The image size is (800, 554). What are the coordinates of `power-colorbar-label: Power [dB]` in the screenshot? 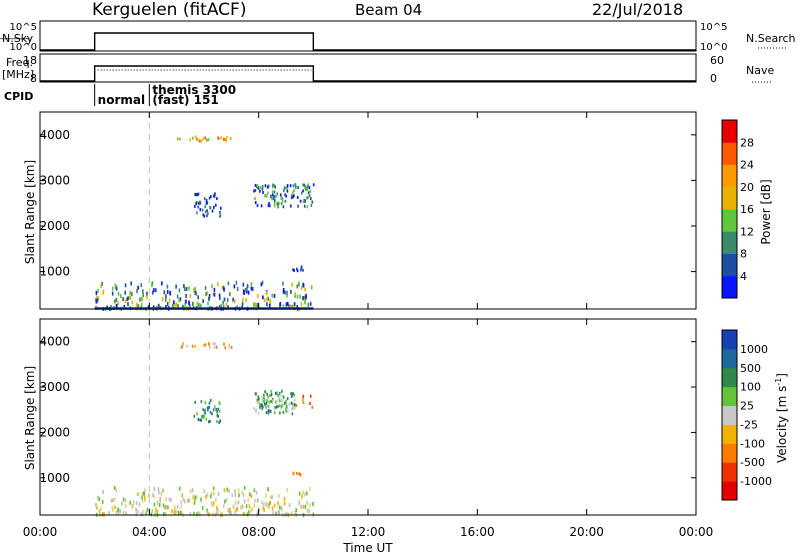 It's located at (766, 211).